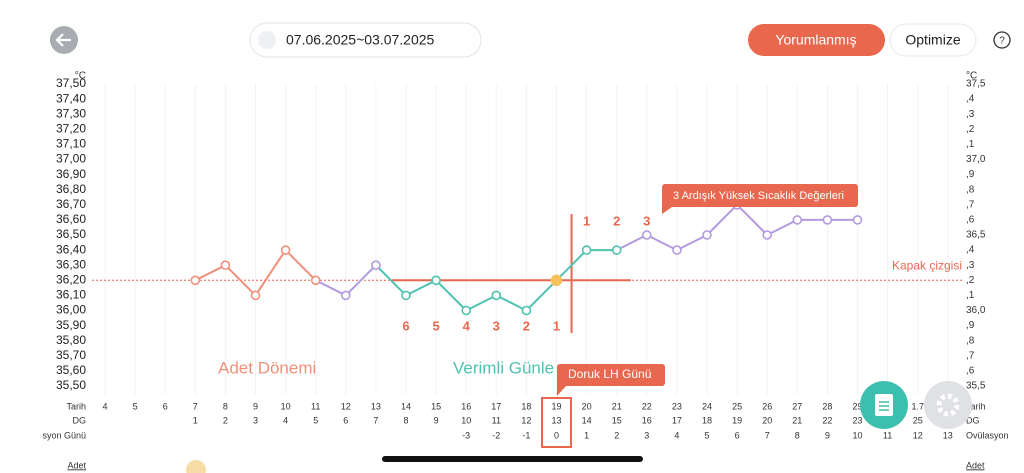 This screenshot has height=473, width=1024. Describe the element at coordinates (616, 220) in the screenshot. I see `high-count: 2` at that location.